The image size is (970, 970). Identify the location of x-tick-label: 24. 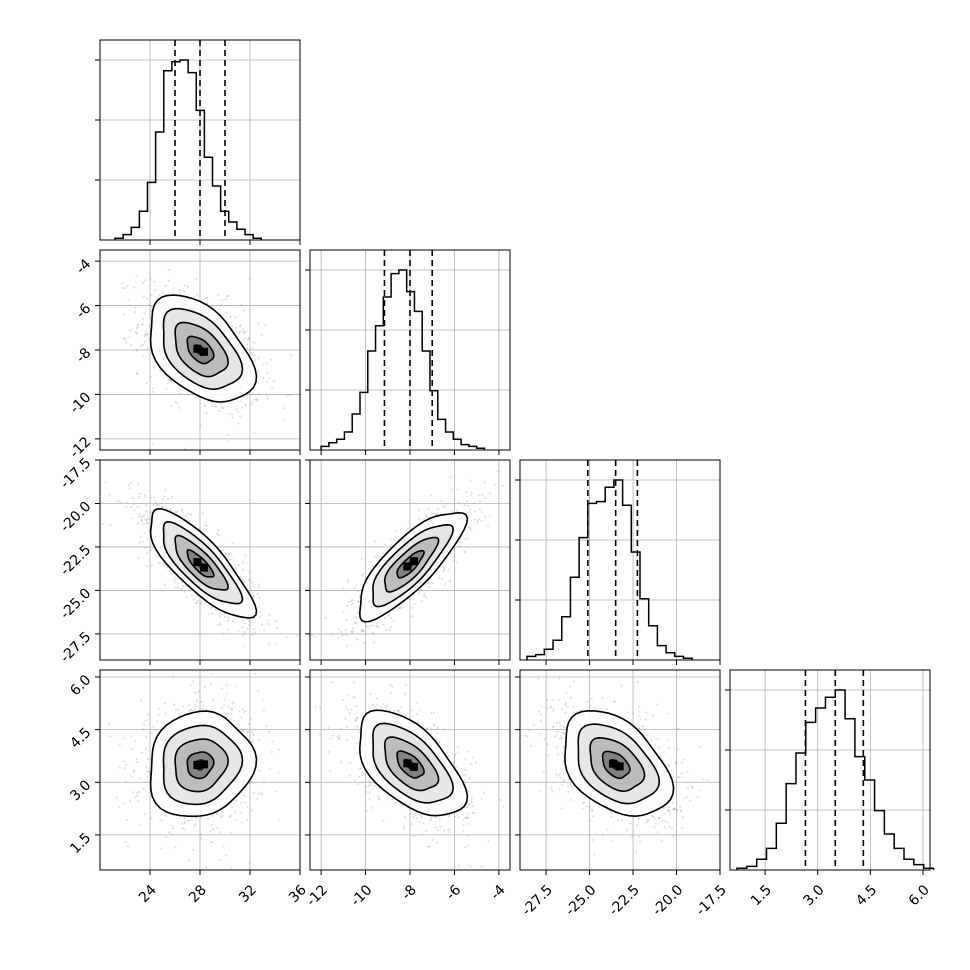
(148, 894).